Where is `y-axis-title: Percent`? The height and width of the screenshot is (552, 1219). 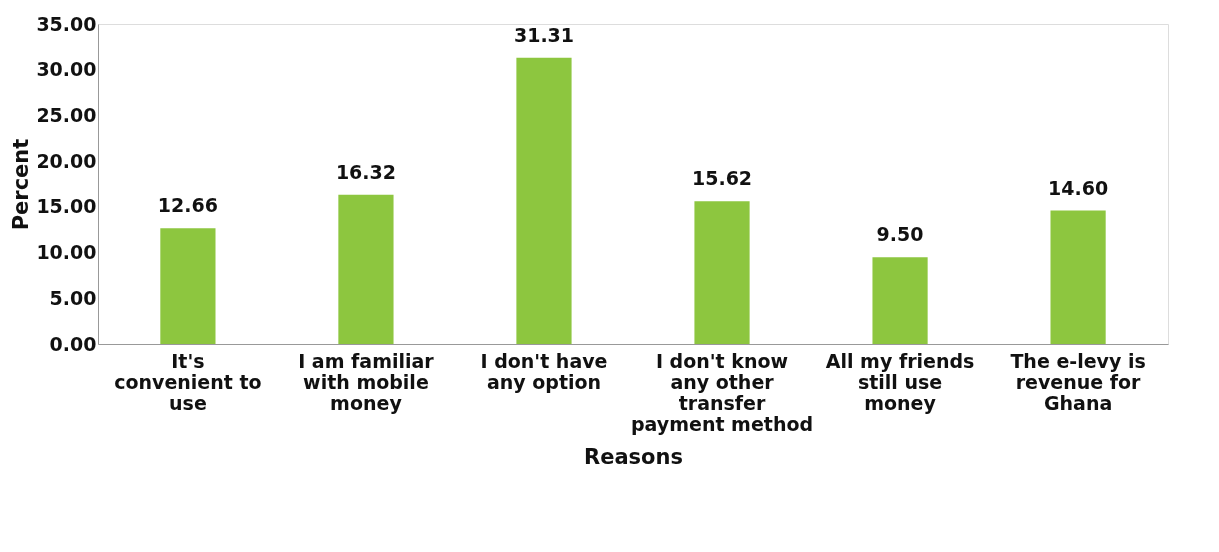
y-axis-title: Percent is located at coordinates (21, 184).